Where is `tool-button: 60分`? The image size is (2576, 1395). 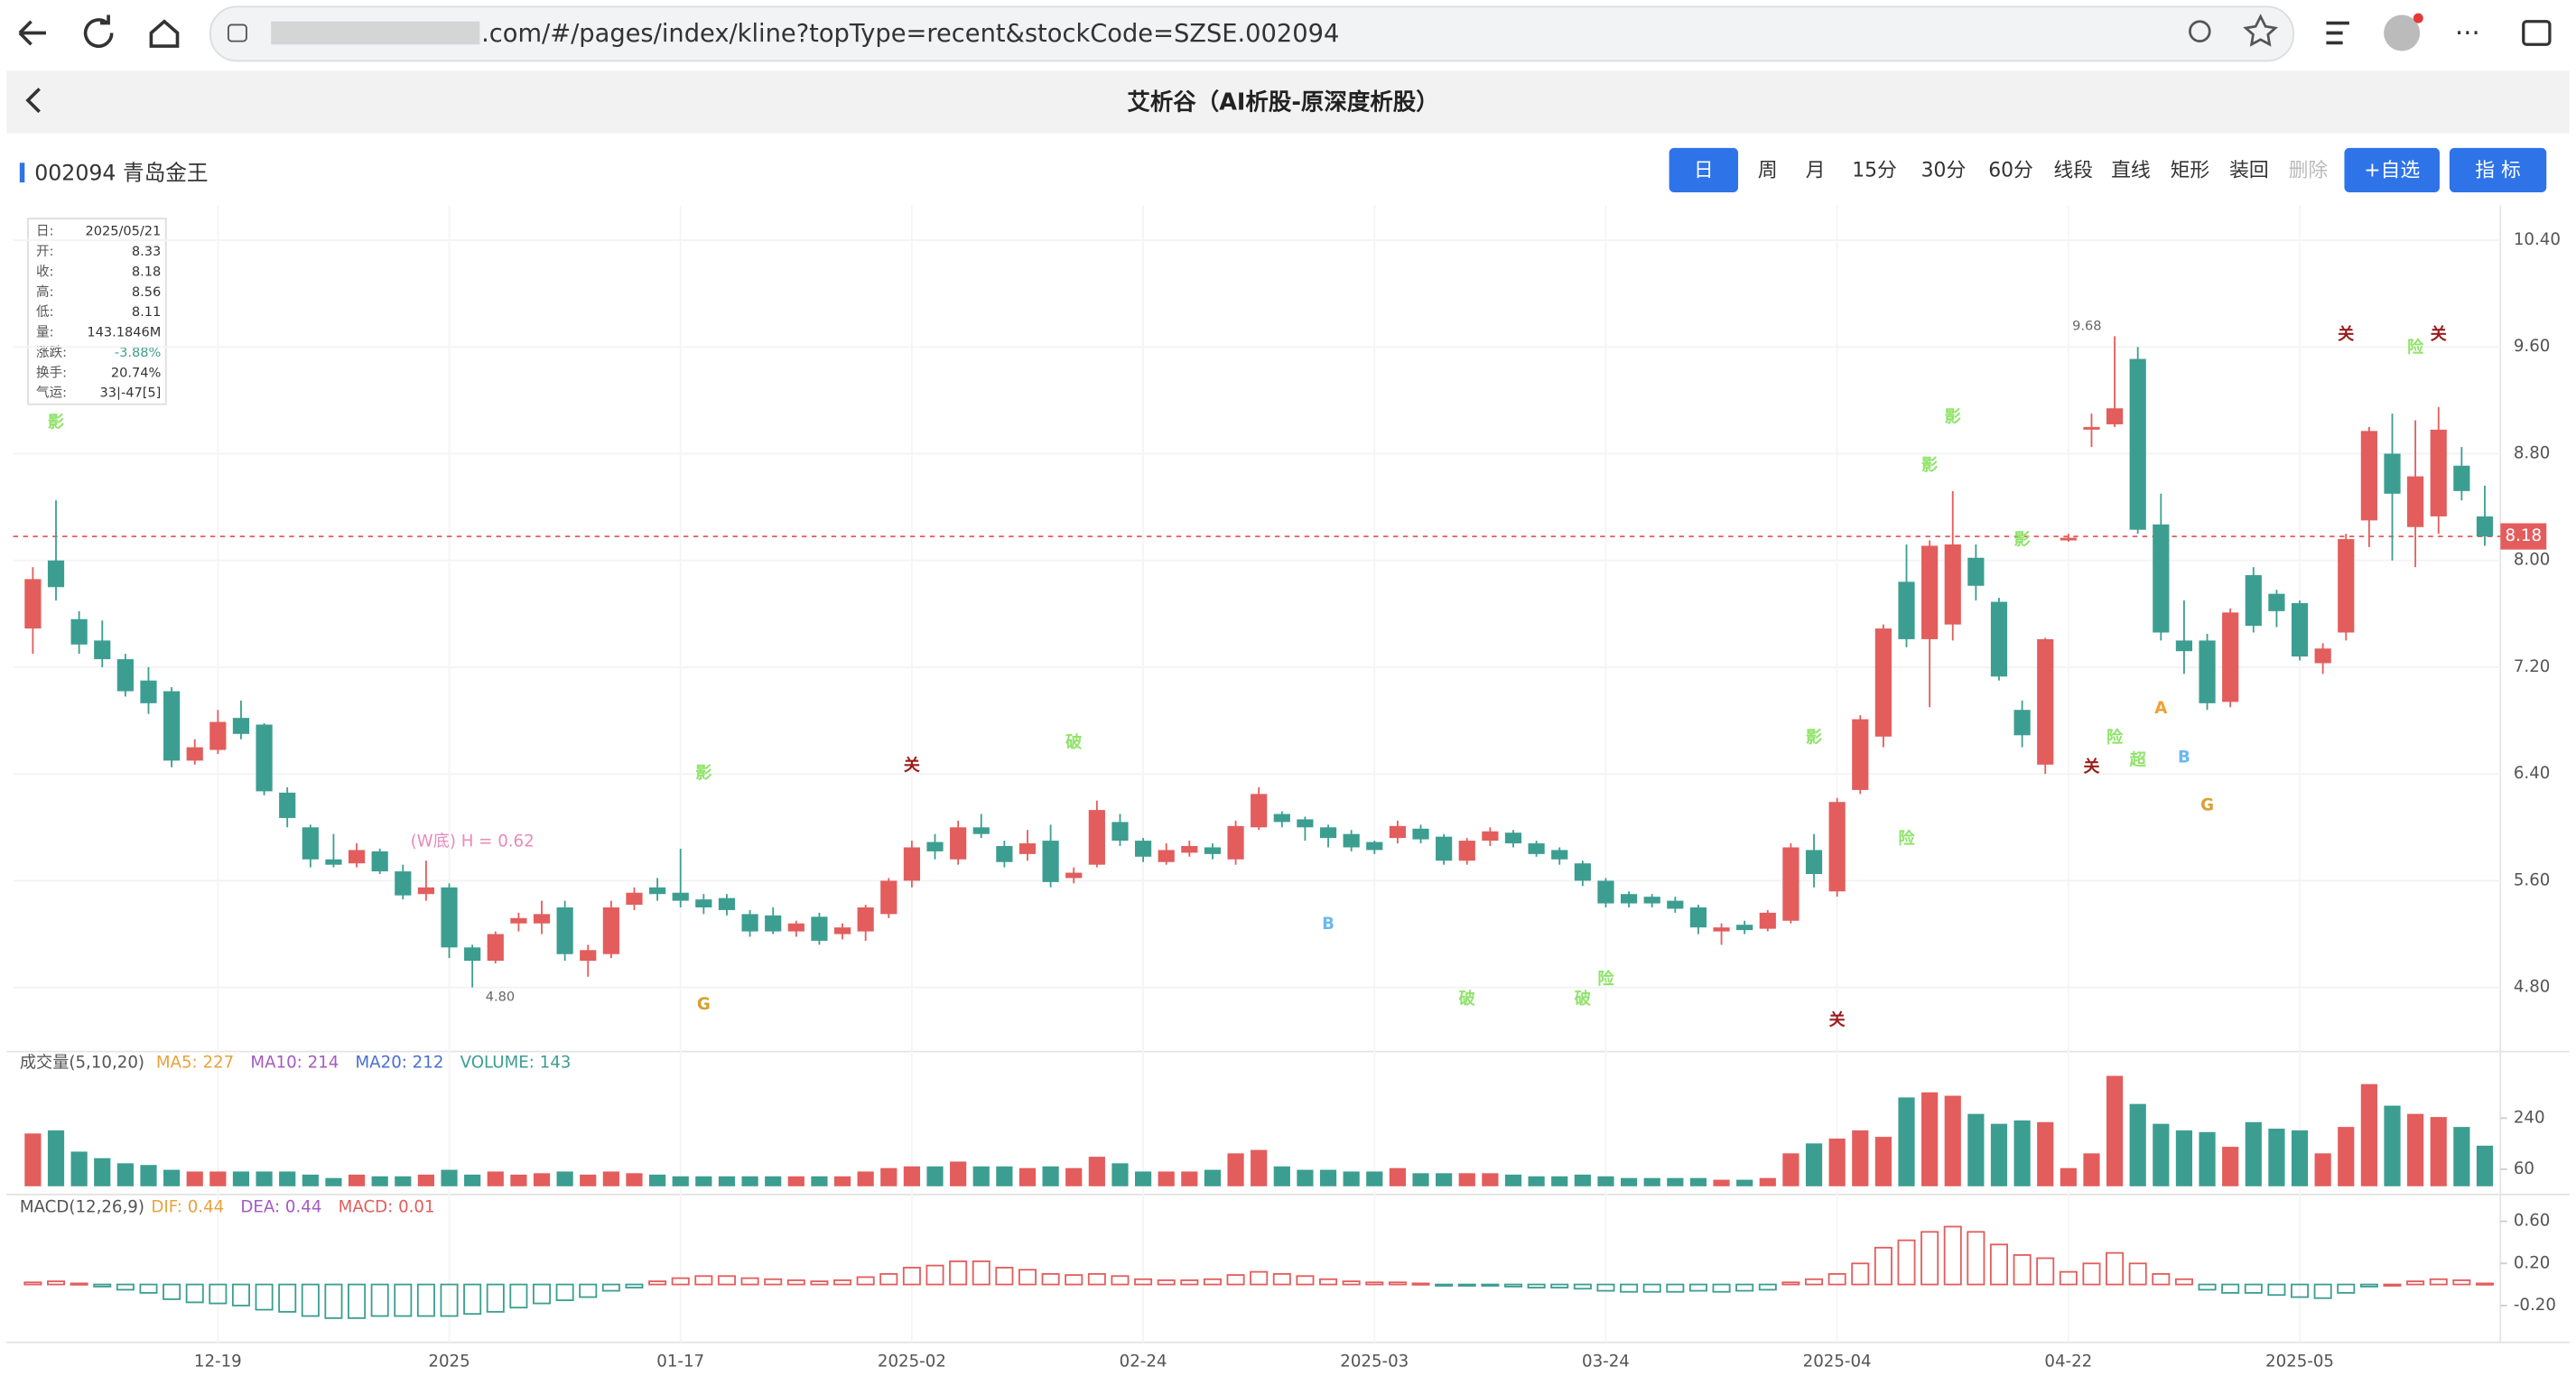
tool-button: 60分 is located at coordinates (2010, 170).